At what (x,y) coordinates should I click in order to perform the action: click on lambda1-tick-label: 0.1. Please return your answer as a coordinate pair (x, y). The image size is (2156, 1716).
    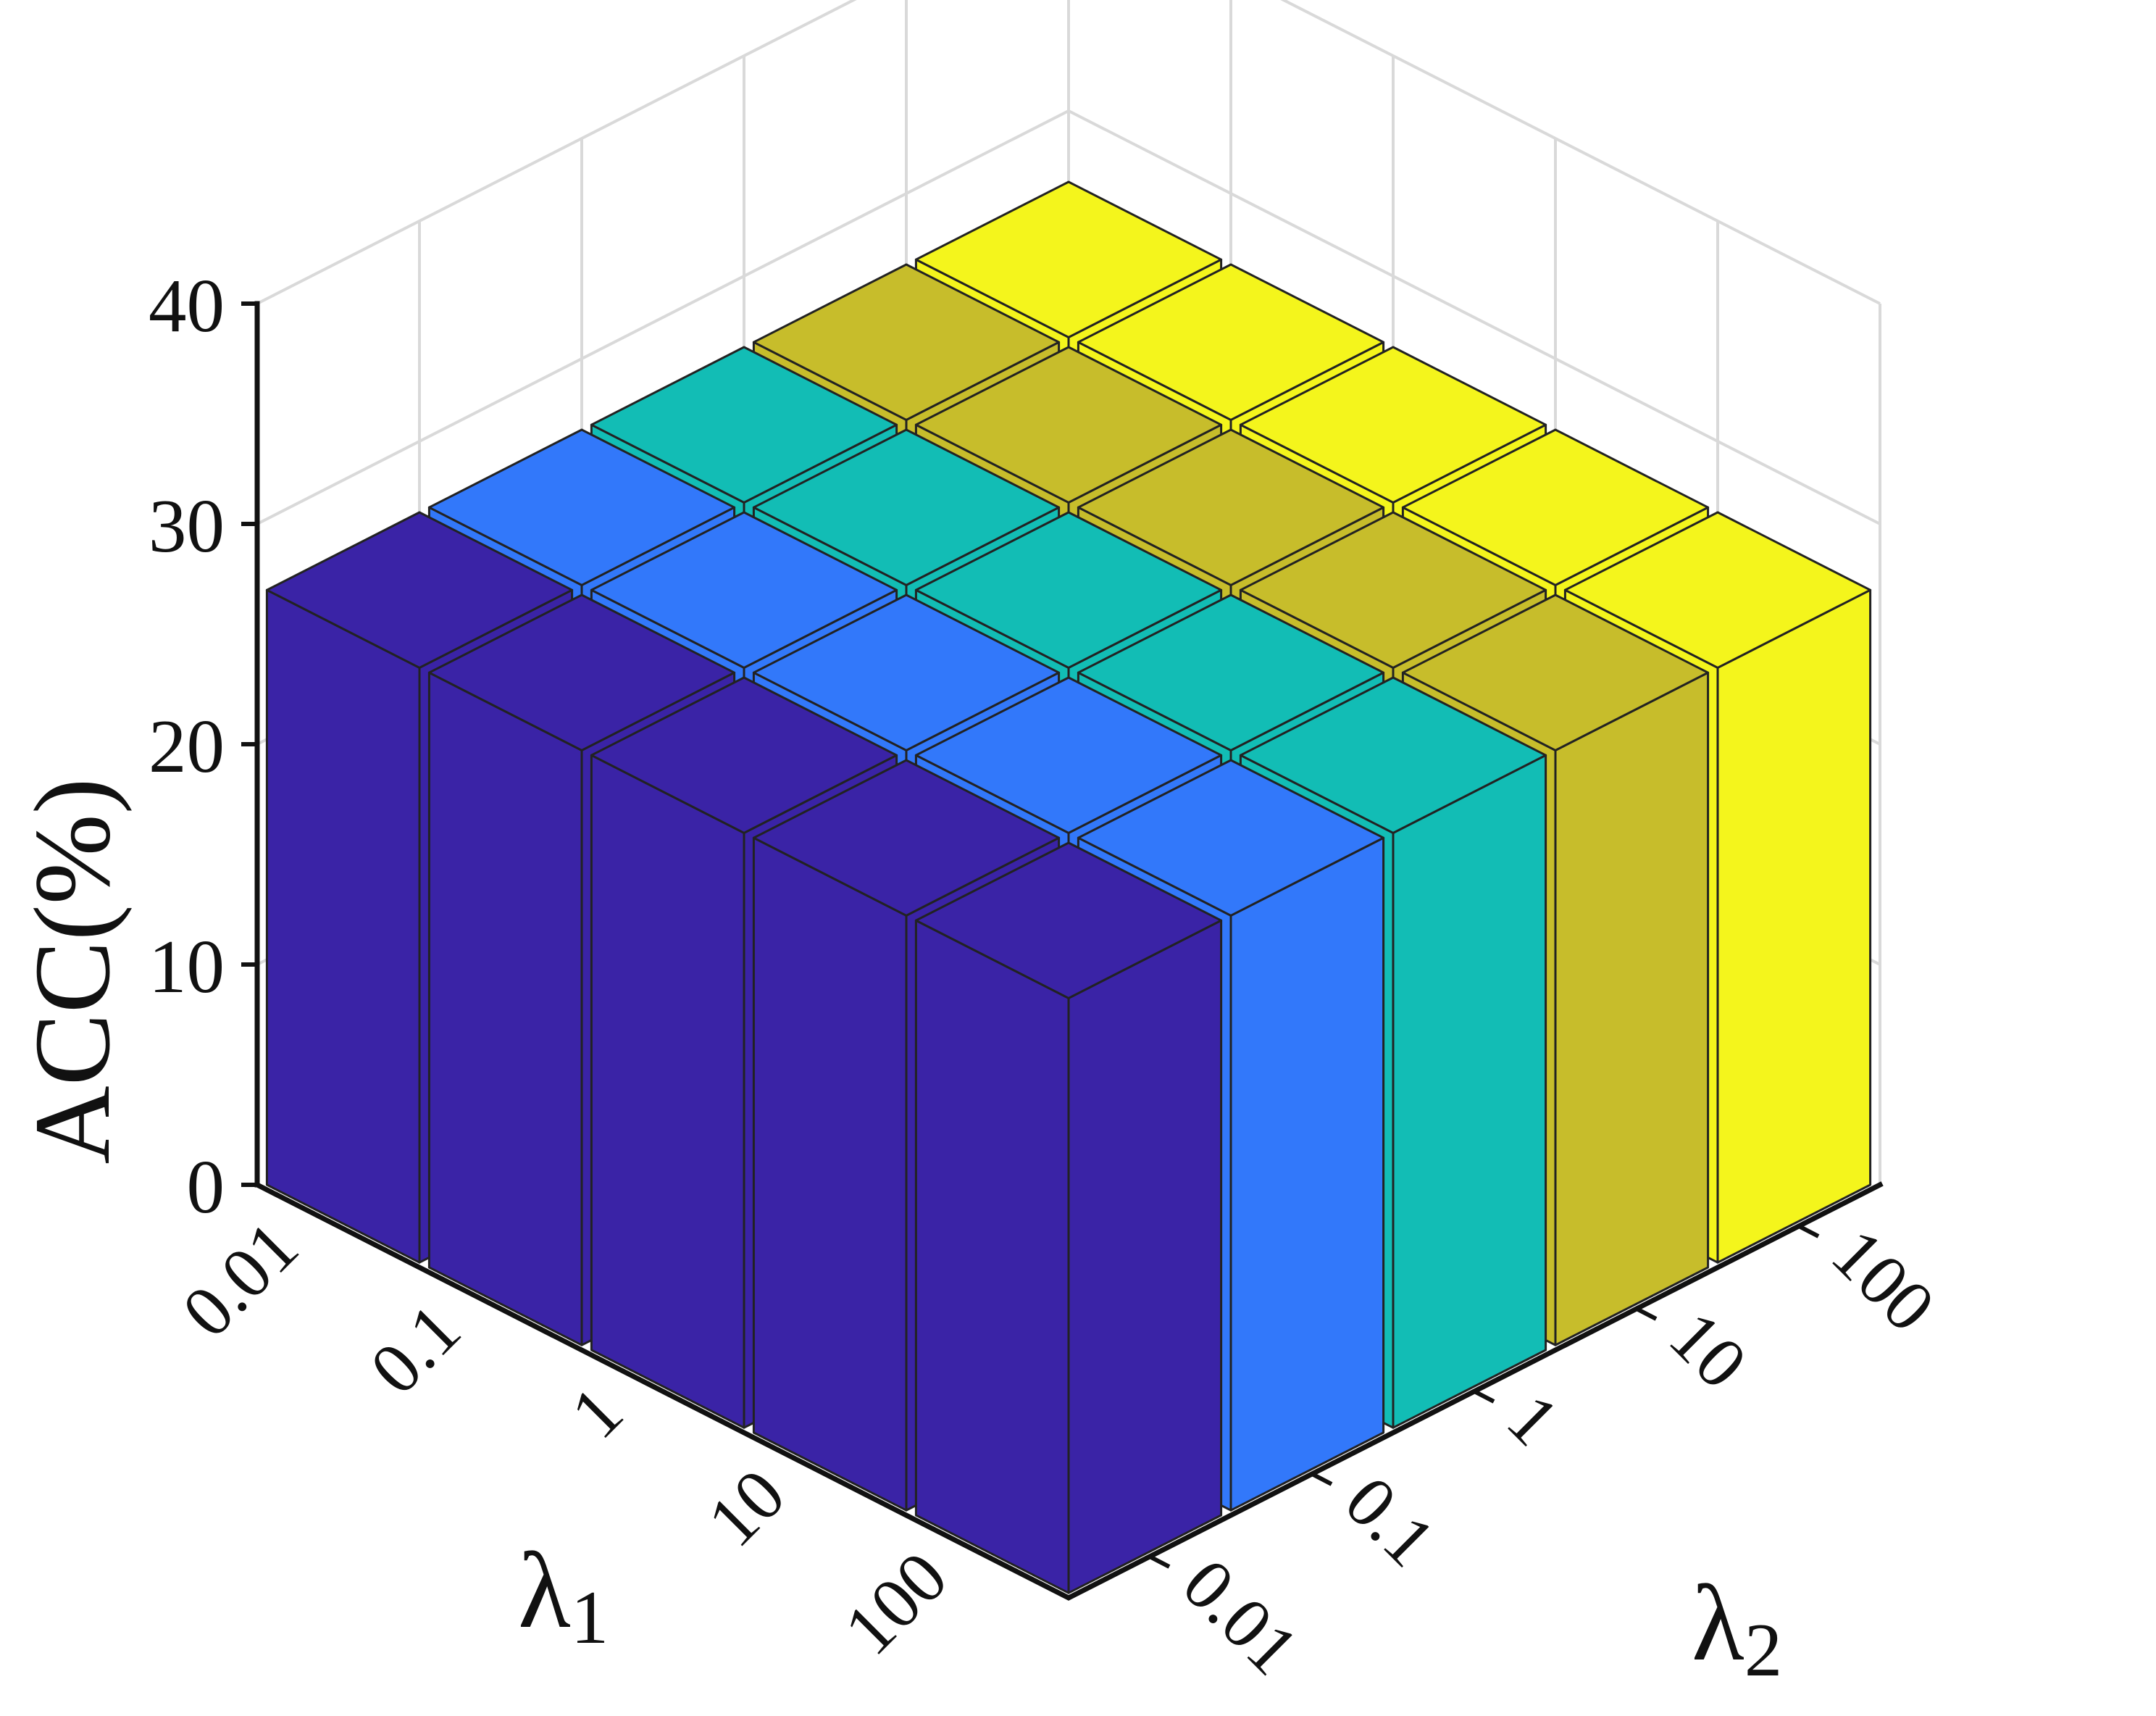
    Looking at the image, I should click on (415, 1348).